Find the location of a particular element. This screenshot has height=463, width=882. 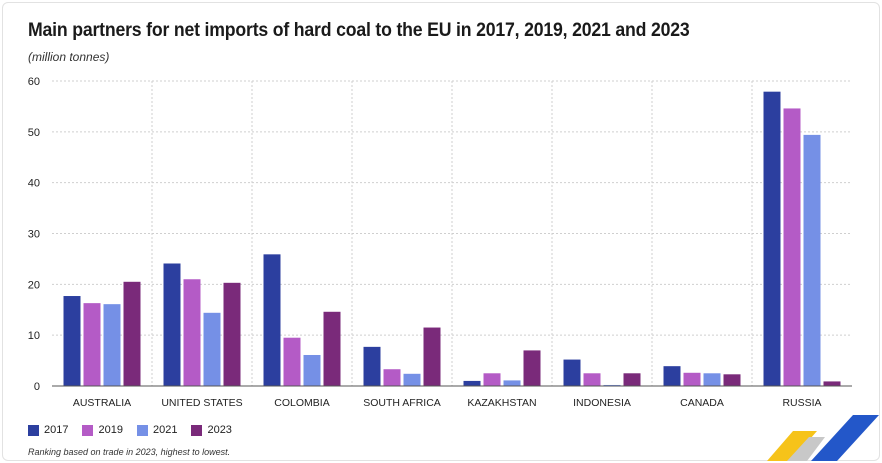

bar-2017-united-states is located at coordinates (172, 324).